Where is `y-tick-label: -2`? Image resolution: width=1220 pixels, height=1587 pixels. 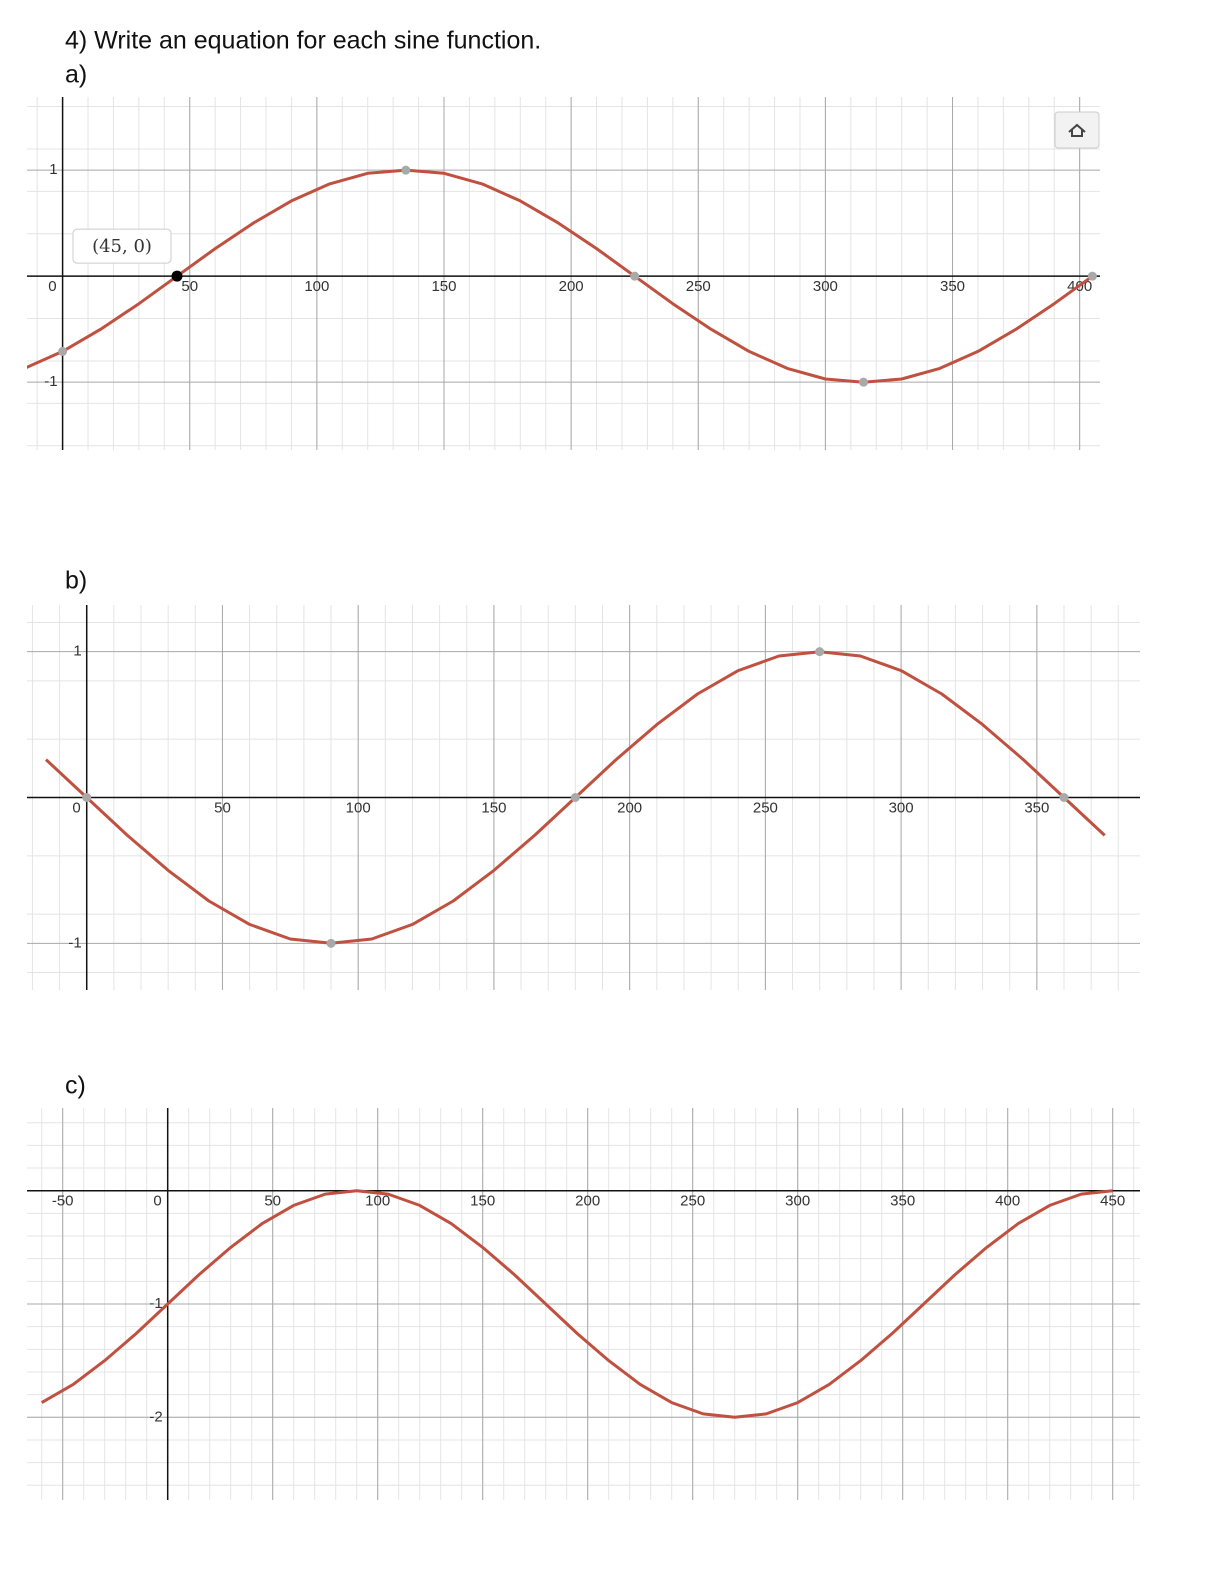
y-tick-label: -2 is located at coordinates (155, 1416).